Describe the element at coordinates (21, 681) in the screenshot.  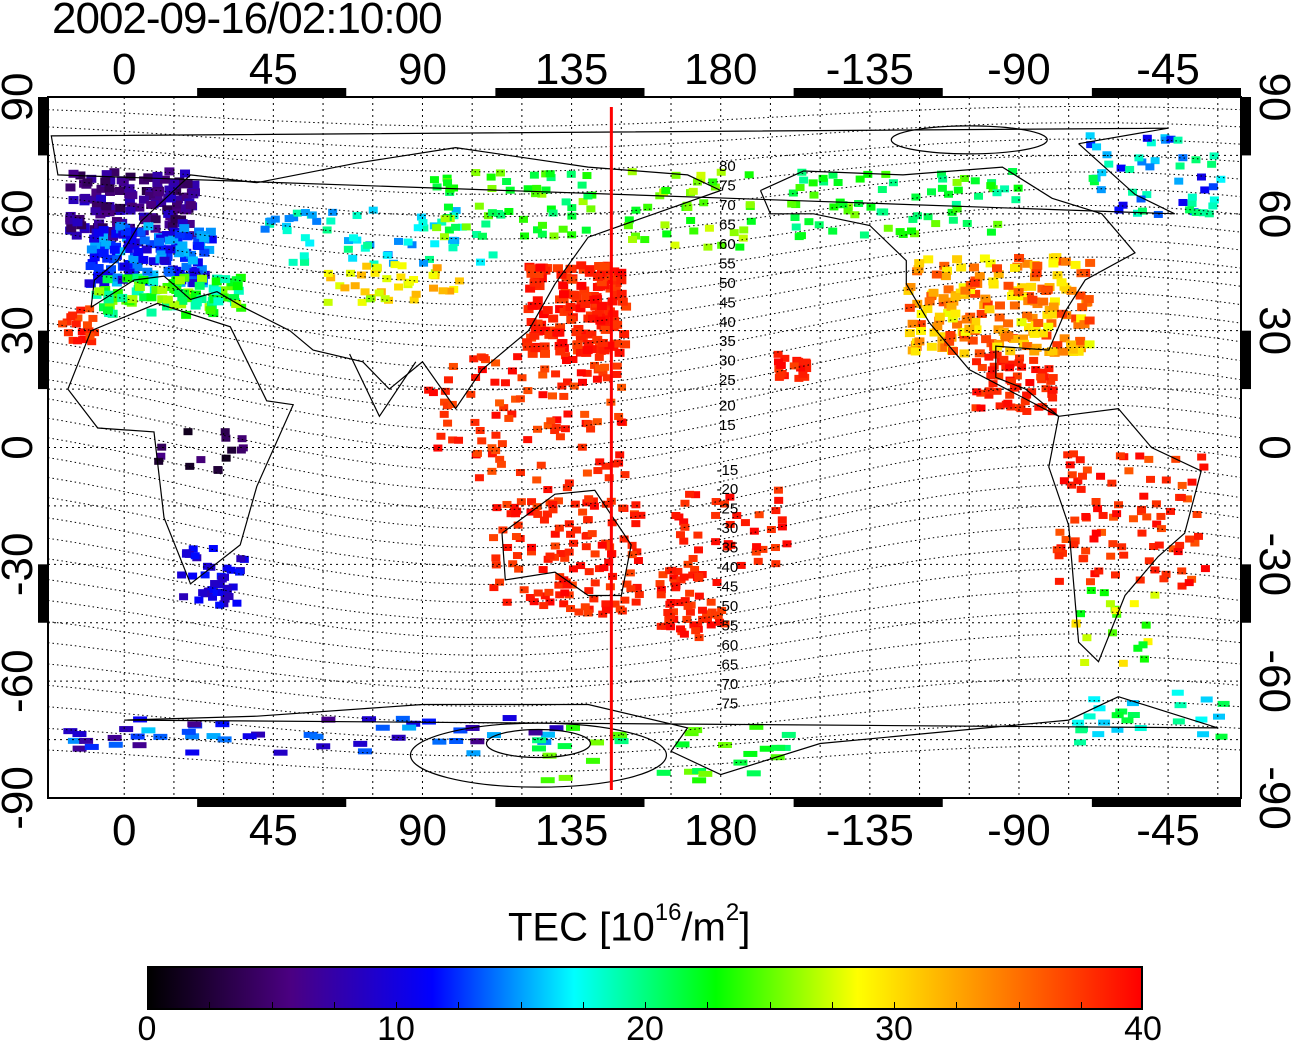
I see `lat-tick-label-left: -60` at that location.